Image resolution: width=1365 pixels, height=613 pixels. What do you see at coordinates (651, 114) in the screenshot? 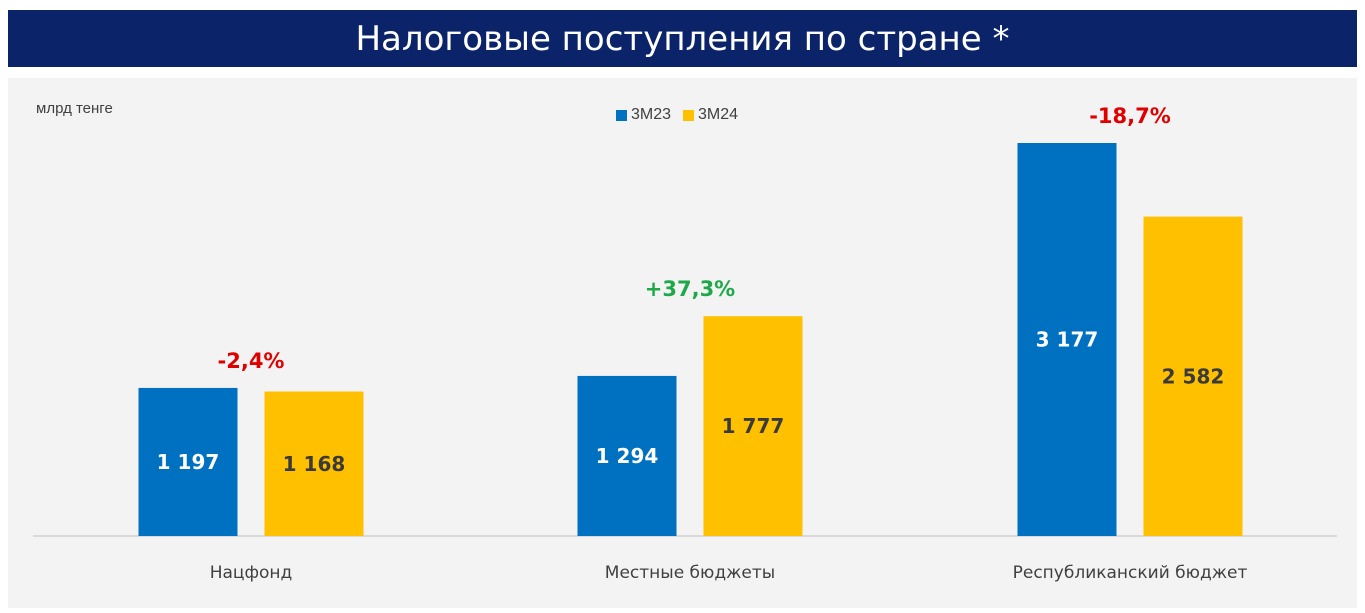
I see `legend-label-3m23: 3М23` at bounding box center [651, 114].